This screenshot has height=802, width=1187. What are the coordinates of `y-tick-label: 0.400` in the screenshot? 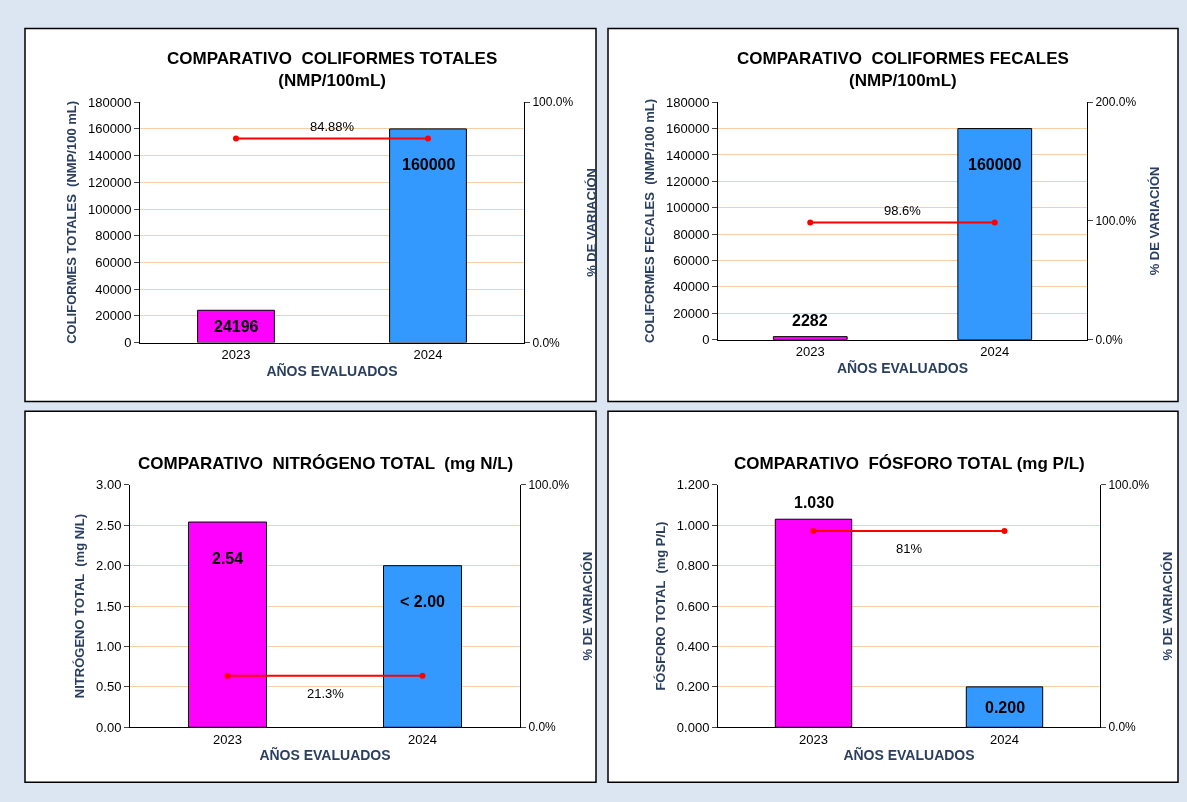 It's located at (693, 647).